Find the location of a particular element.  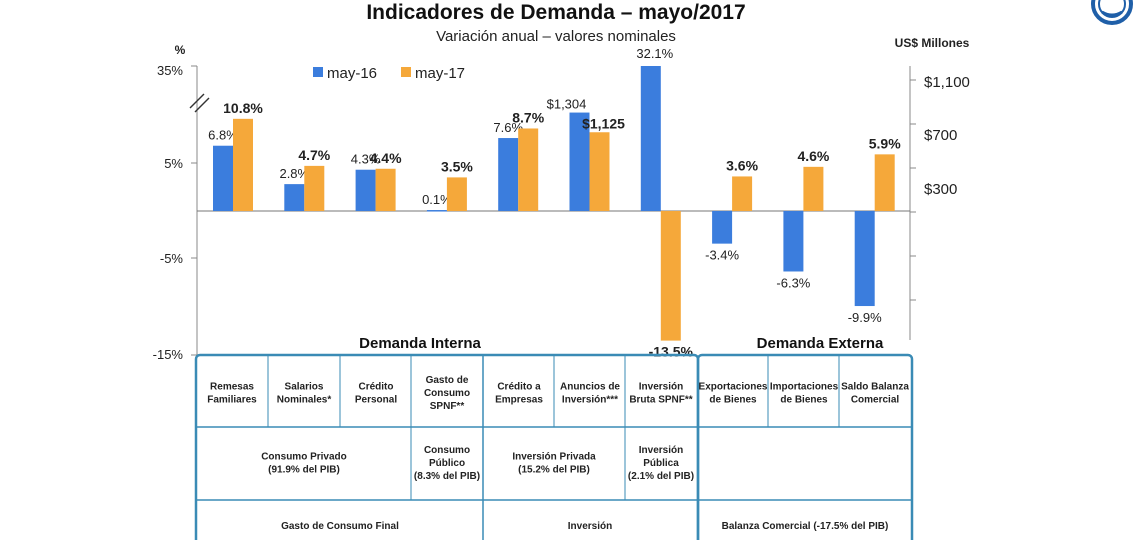

table-cell-group: (91.9% del PIB) is located at coordinates (304, 470).